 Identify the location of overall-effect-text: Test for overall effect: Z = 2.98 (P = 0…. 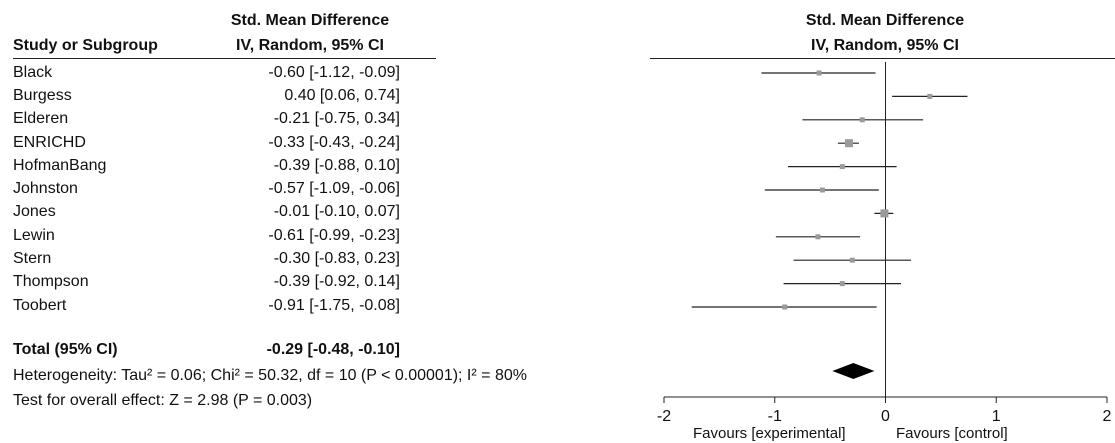
(163, 400).